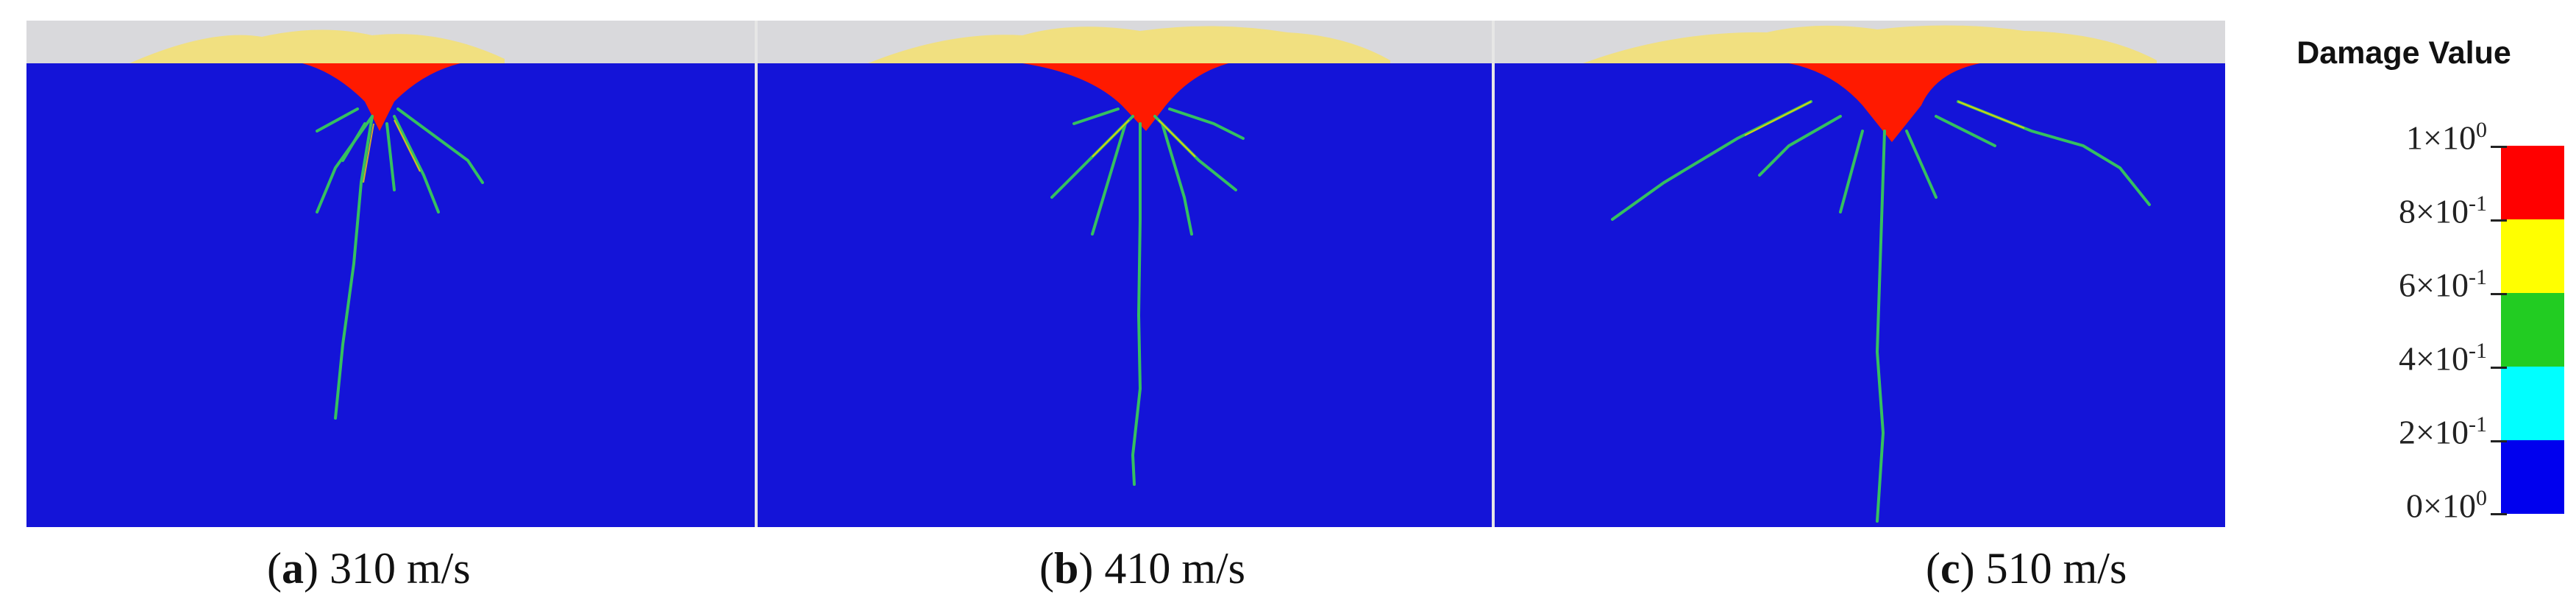 This screenshot has width=2576, height=611. I want to click on legend-label: 2×10⁻¹, so click(2443, 431).